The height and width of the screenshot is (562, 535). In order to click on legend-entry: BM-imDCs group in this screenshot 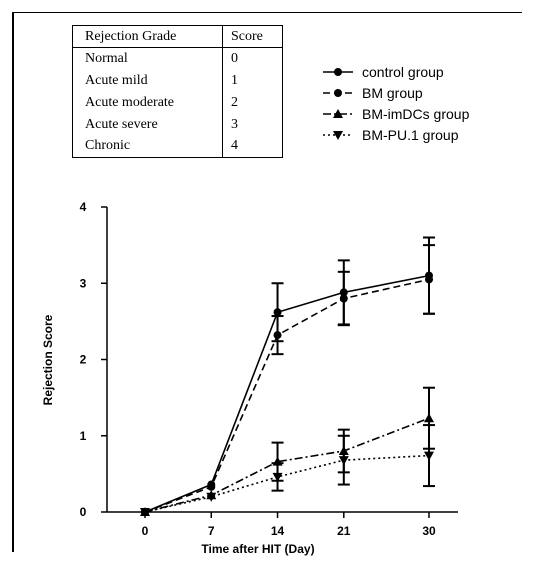, I will do `click(416, 114)`.